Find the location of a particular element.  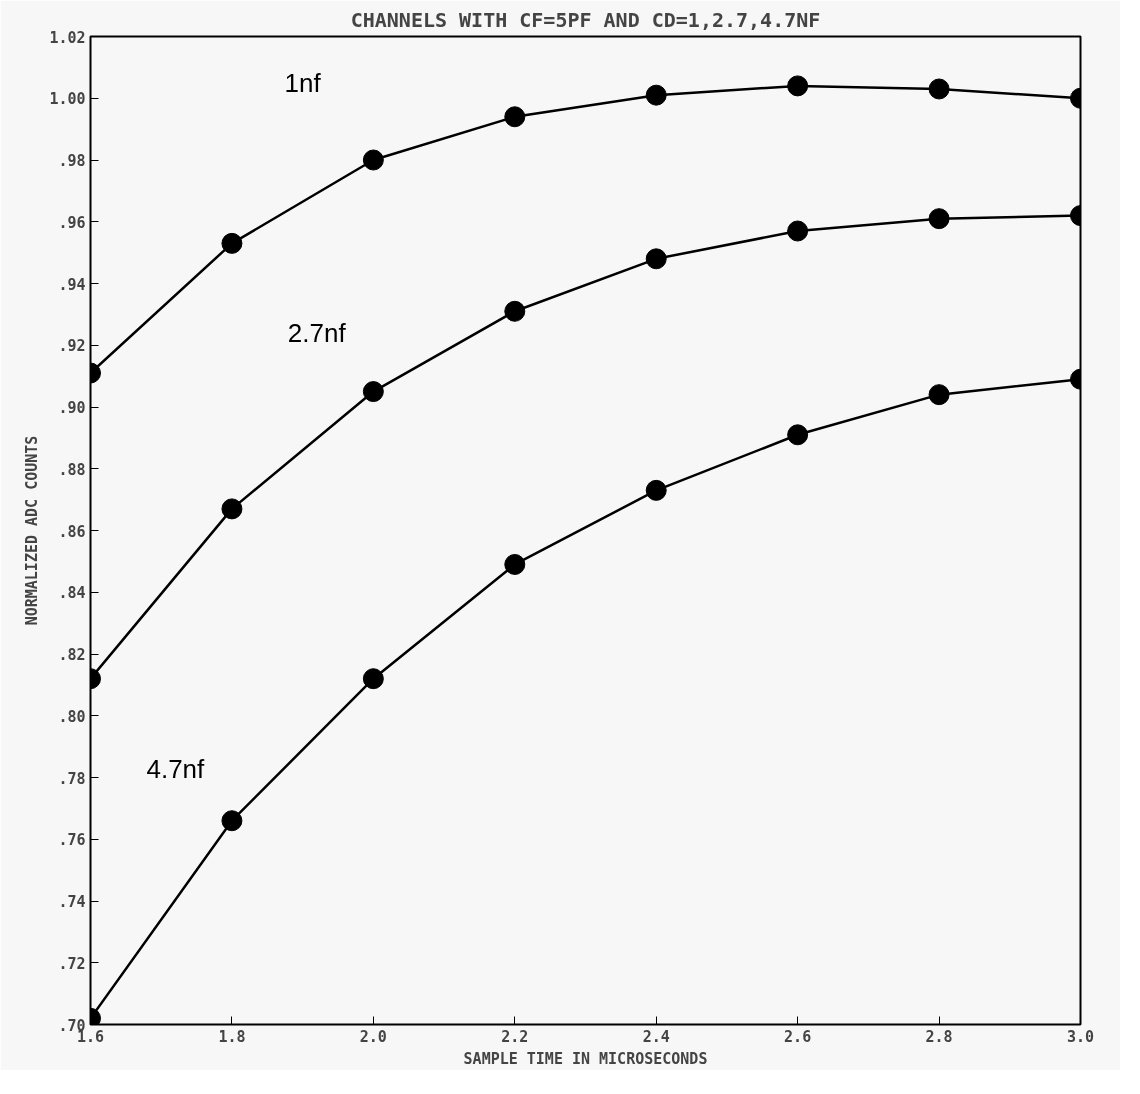

y-tick-label: .72 is located at coordinates (72, 963).